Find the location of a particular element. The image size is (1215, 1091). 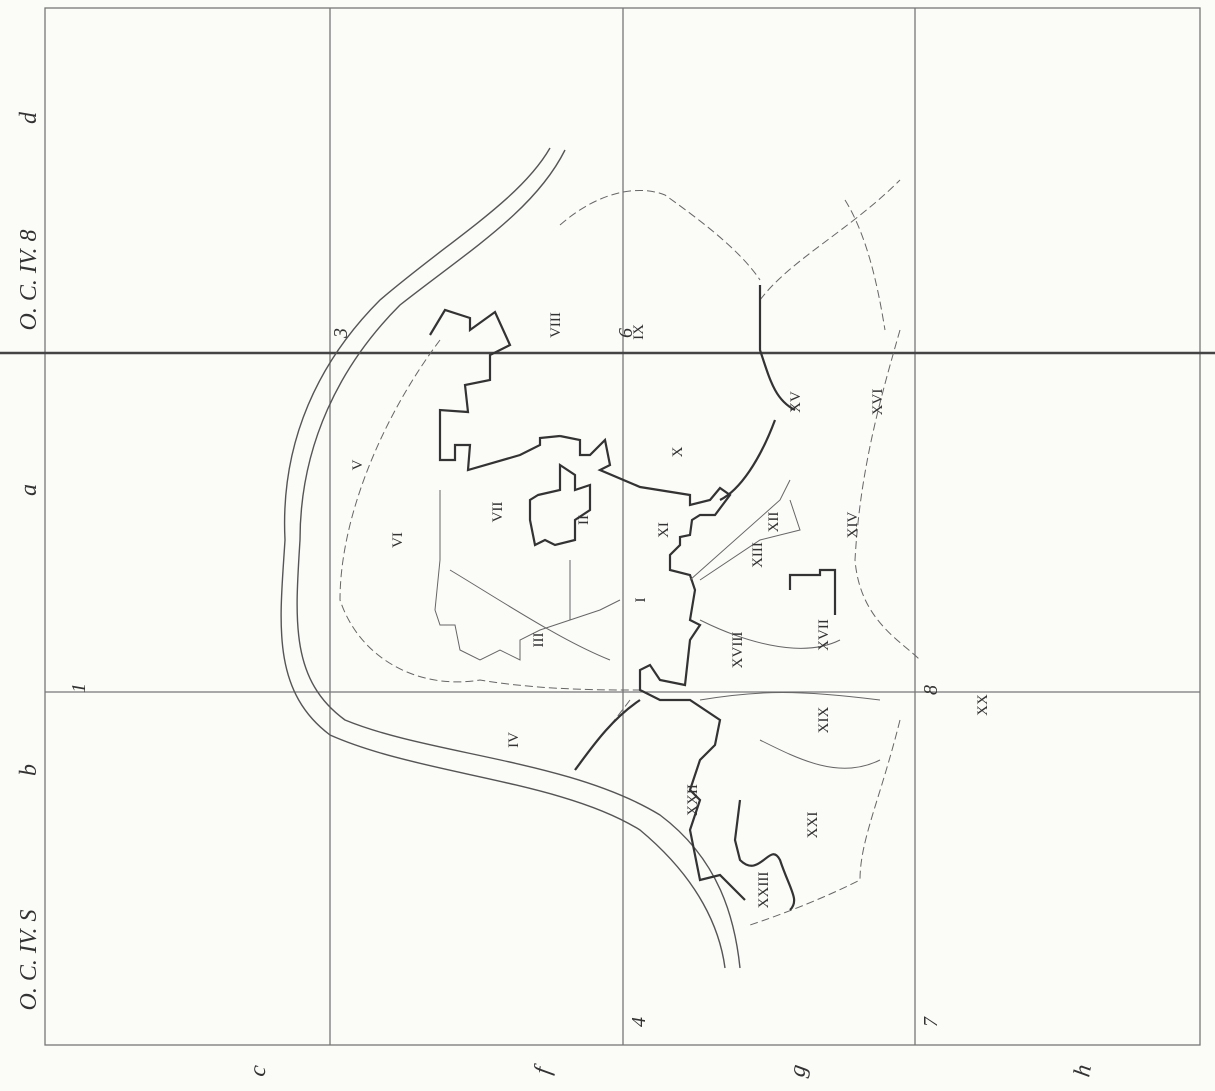

parcel-label: VII is located at coordinates (498, 512).